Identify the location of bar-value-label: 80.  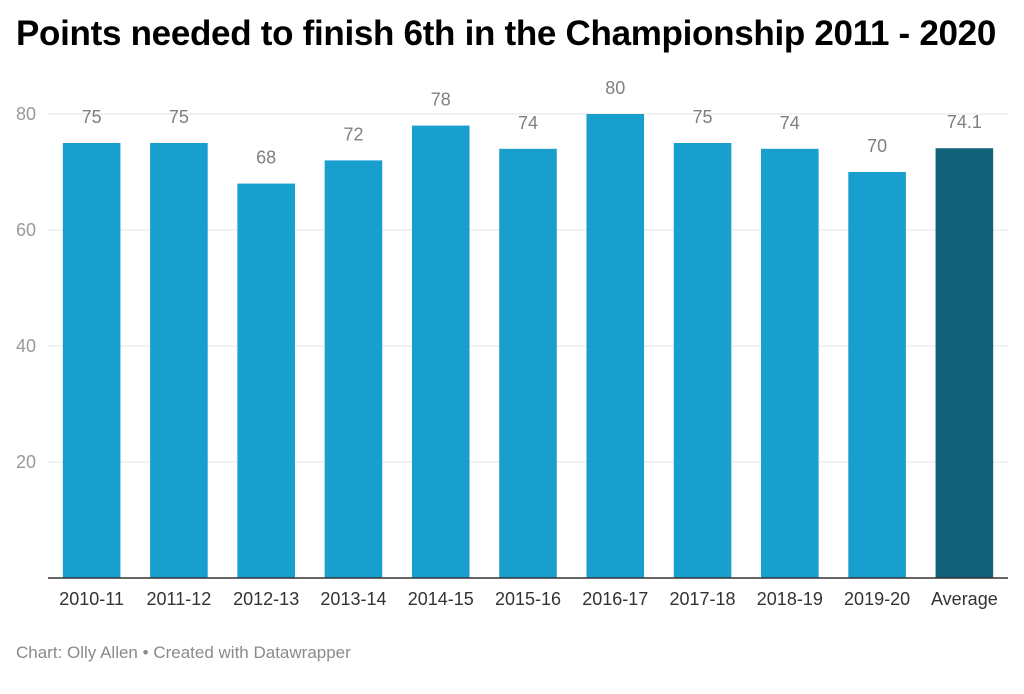
(615, 88).